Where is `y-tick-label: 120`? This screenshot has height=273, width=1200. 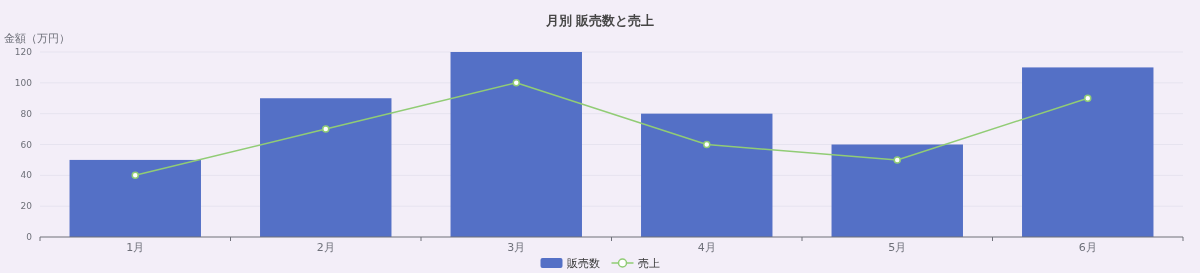
y-tick-label: 120 is located at coordinates (23, 52).